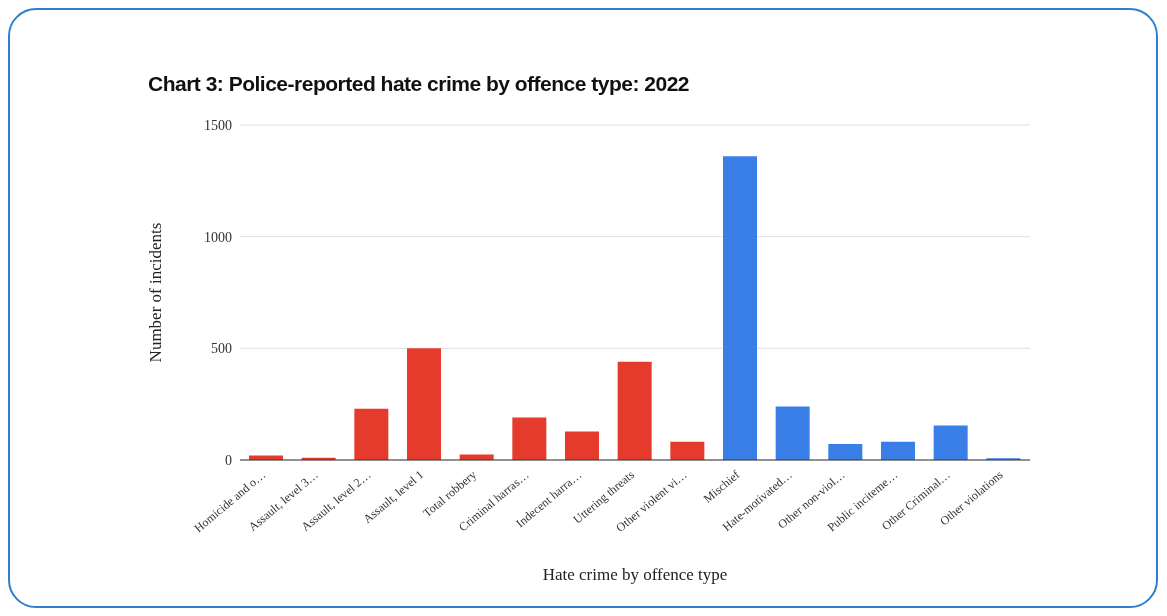 Image resolution: width=1167 pixels, height=616 pixels. I want to click on x-axis-title: Hate crime by offence type, so click(635, 574).